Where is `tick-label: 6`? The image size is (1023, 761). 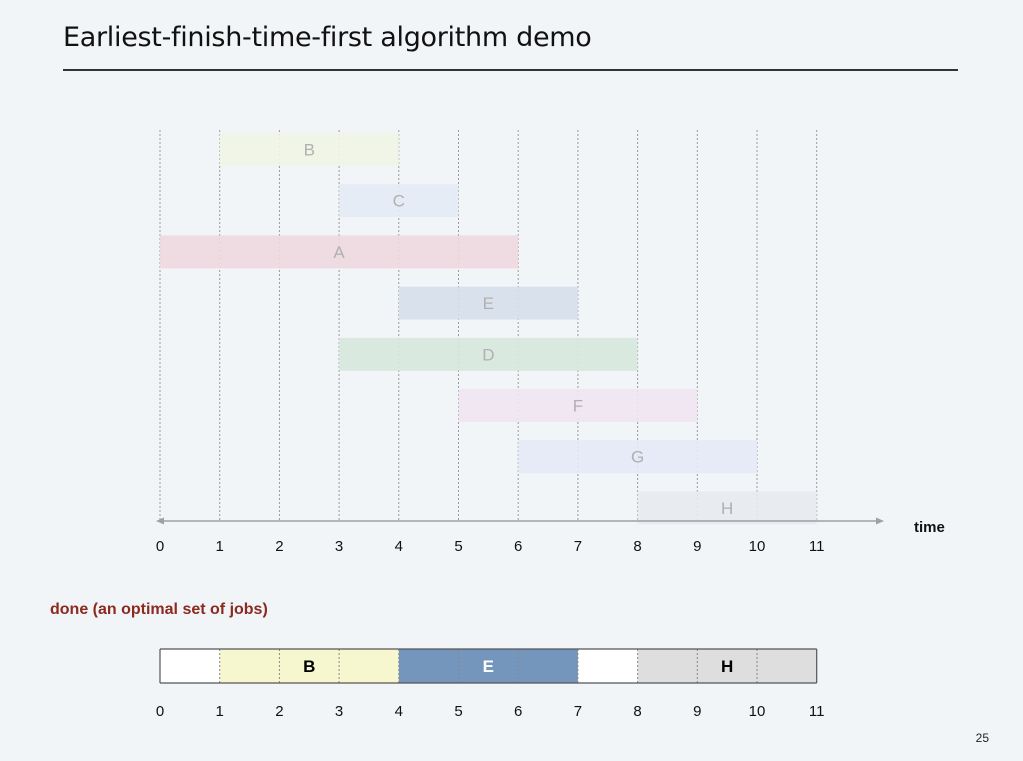
tick-label: 6 is located at coordinates (518, 546).